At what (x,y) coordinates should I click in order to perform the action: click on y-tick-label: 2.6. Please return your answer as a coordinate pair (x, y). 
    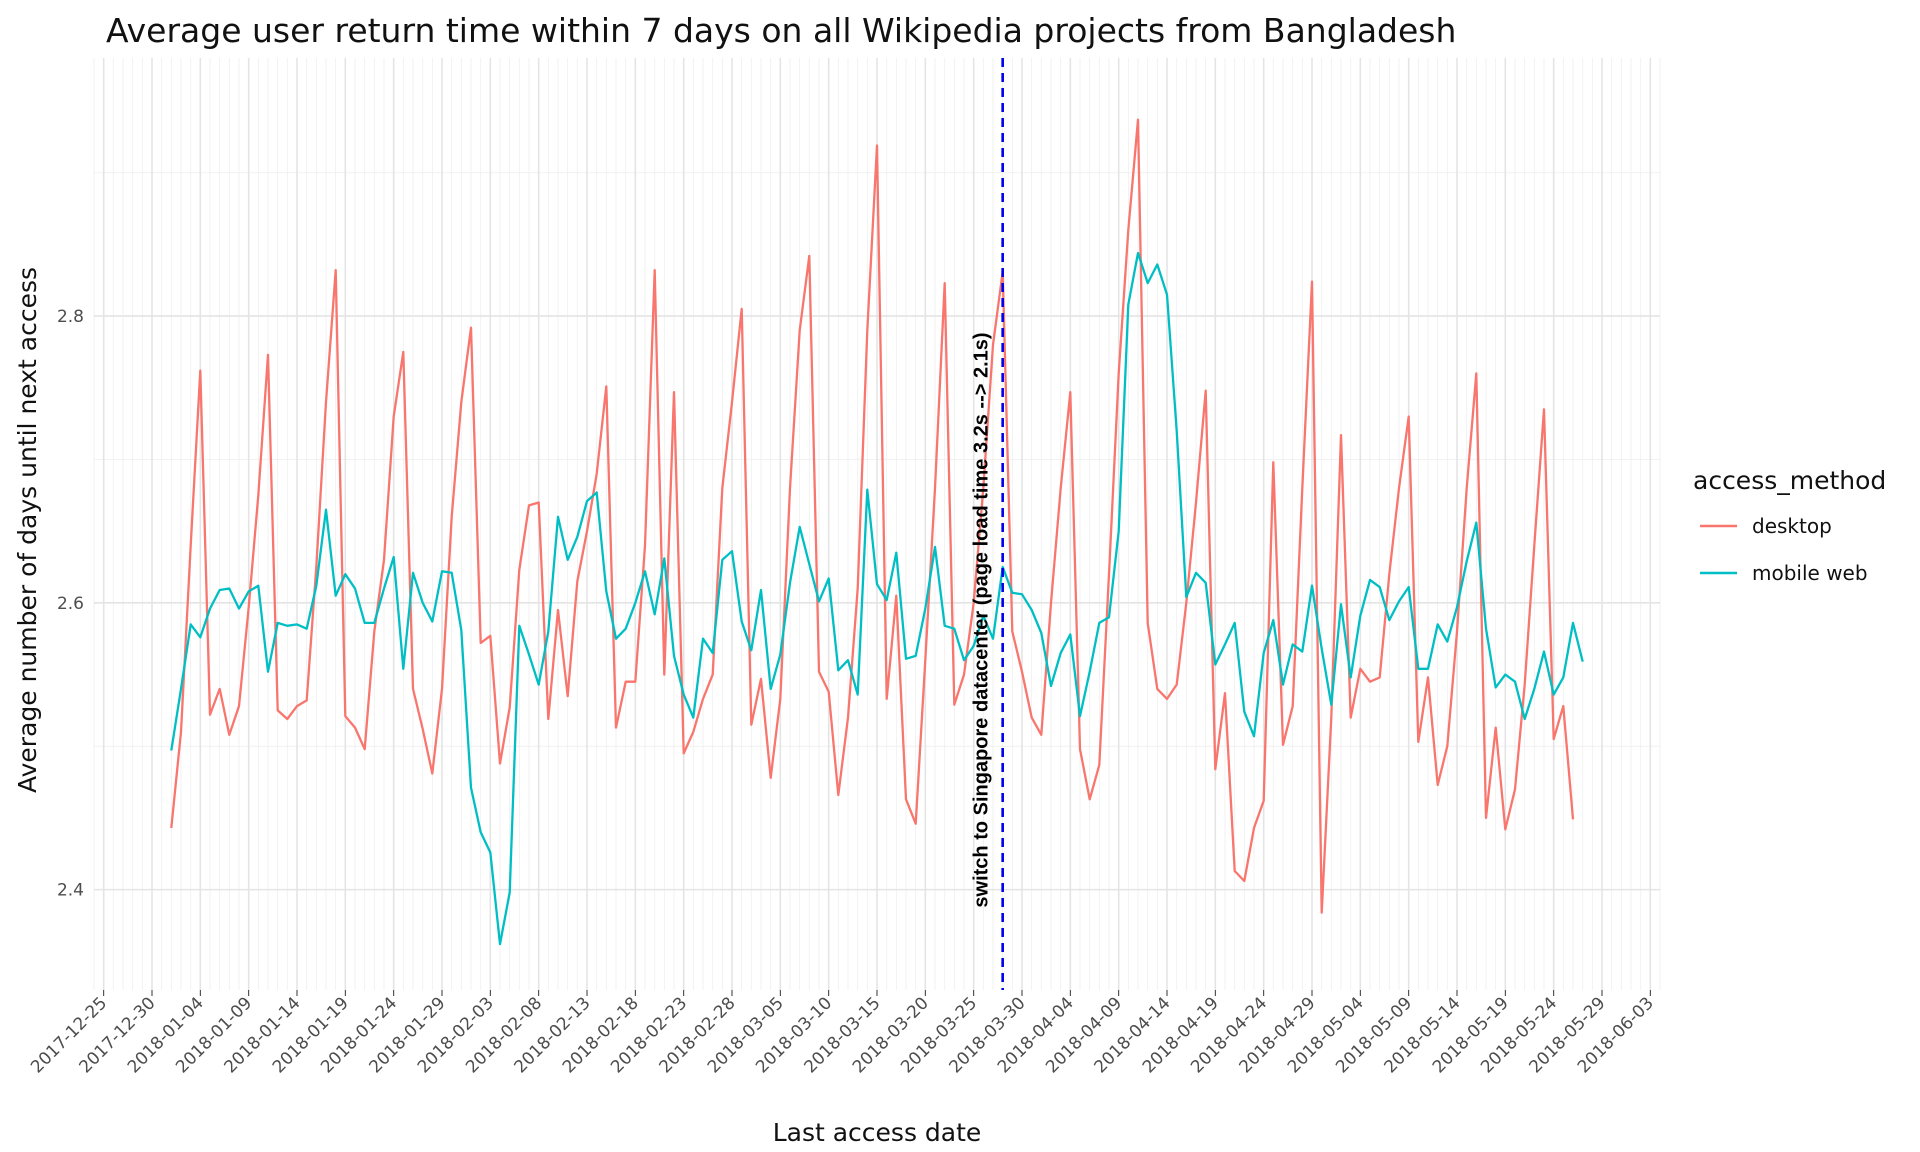
    Looking at the image, I should click on (70, 604).